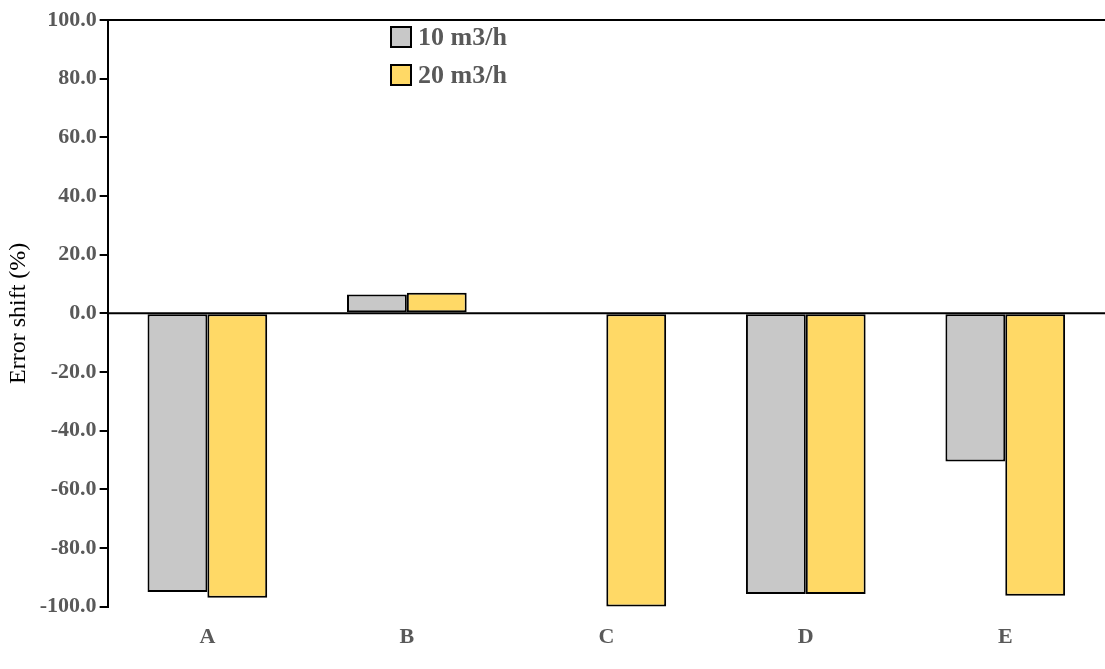 This screenshot has height=669, width=1105. What do you see at coordinates (73, 429) in the screenshot?
I see `y-tick-label: -40.0` at bounding box center [73, 429].